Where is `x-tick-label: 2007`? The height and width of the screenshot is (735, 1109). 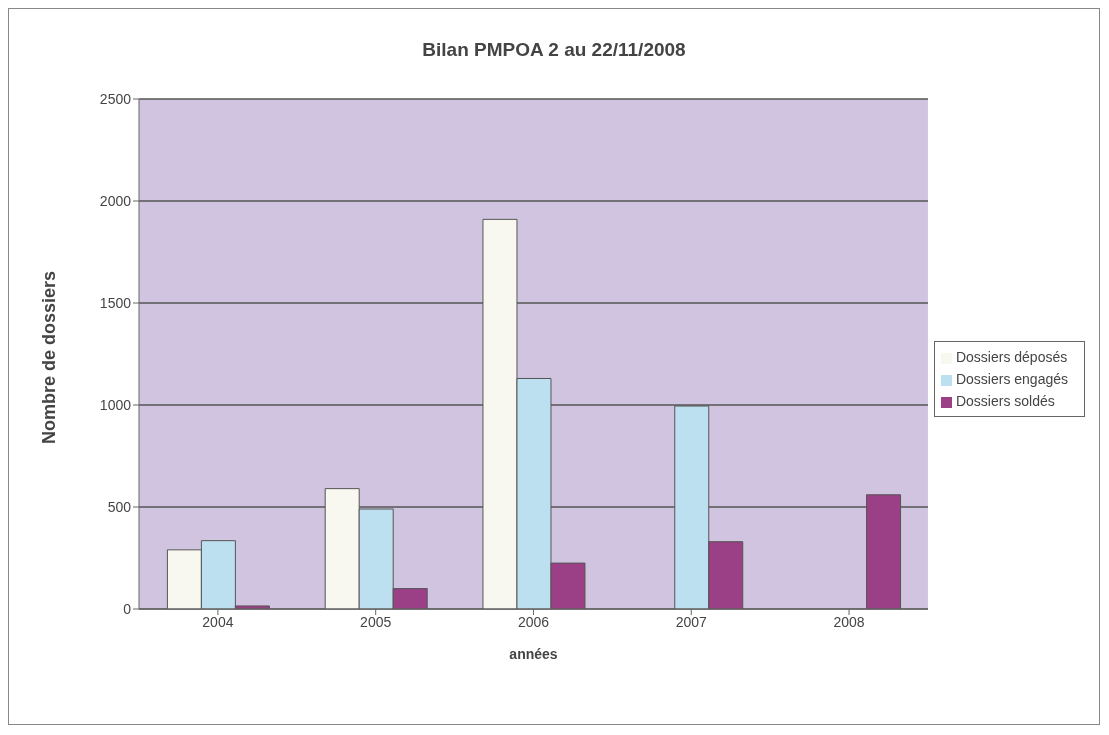 x-tick-label: 2007 is located at coordinates (691, 621).